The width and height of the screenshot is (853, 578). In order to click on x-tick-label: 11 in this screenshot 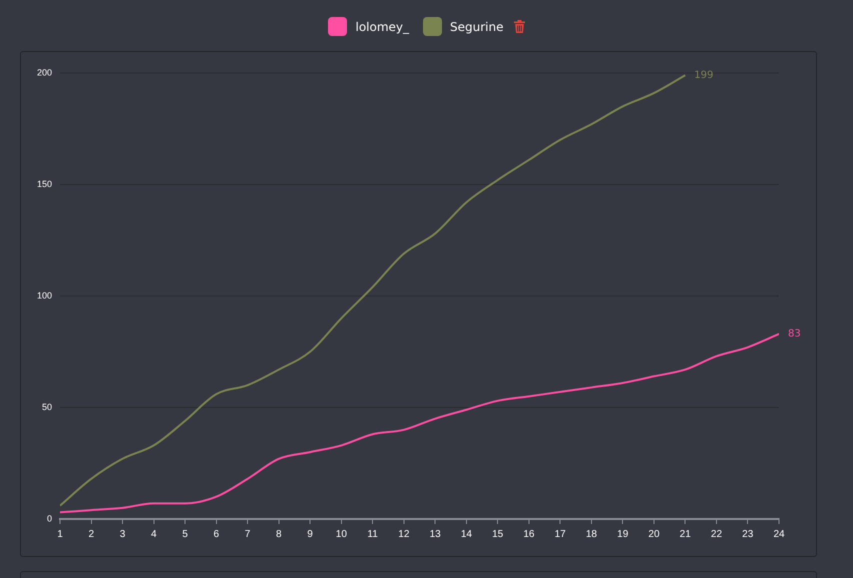, I will do `click(372, 534)`.